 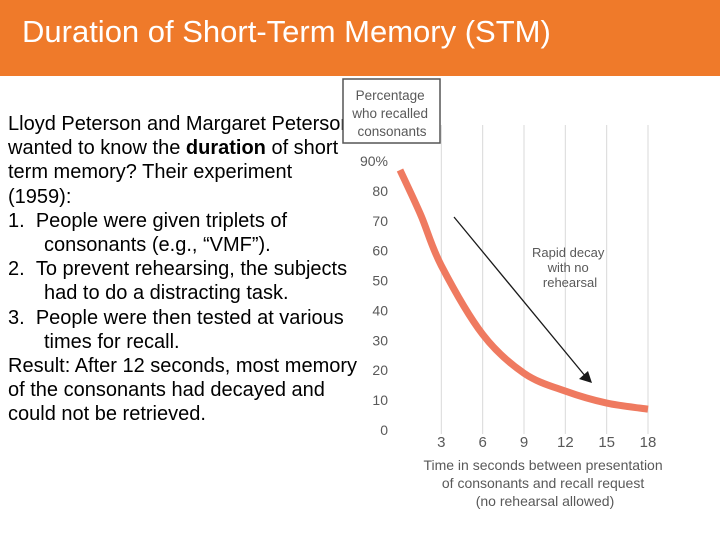 I want to click on y-tick-label: 20, so click(x=380, y=370).